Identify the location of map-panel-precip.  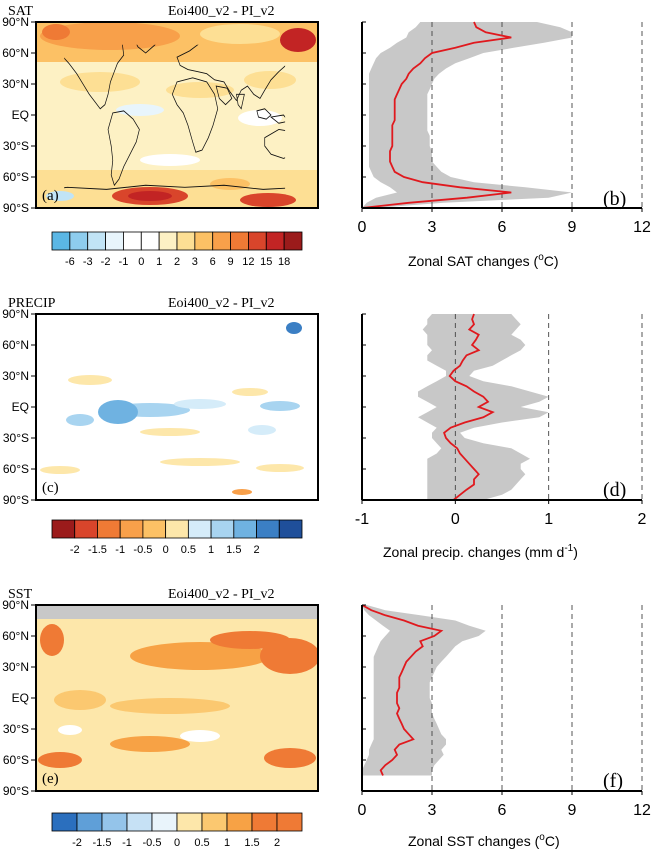
(177, 407).